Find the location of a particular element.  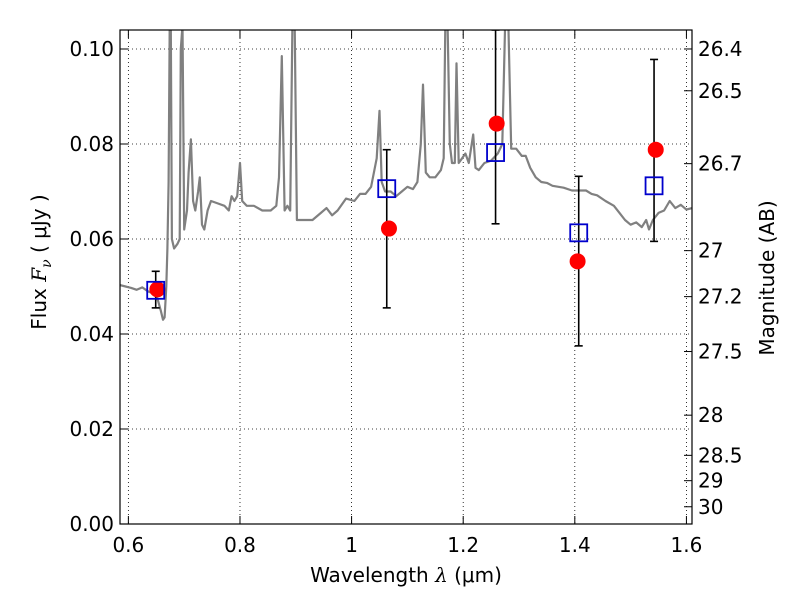

y2-tick-label: 29 is located at coordinates (710, 481).